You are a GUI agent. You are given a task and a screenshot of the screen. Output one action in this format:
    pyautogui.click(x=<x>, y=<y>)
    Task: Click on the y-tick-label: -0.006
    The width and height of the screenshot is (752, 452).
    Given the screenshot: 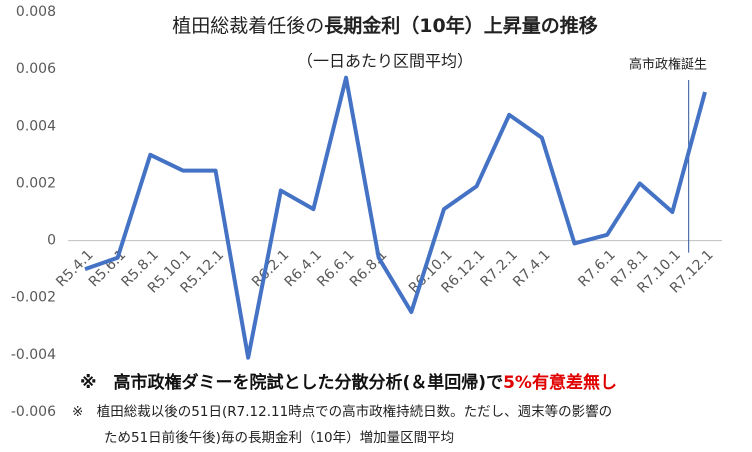 What is the action you would take?
    pyautogui.click(x=33, y=412)
    